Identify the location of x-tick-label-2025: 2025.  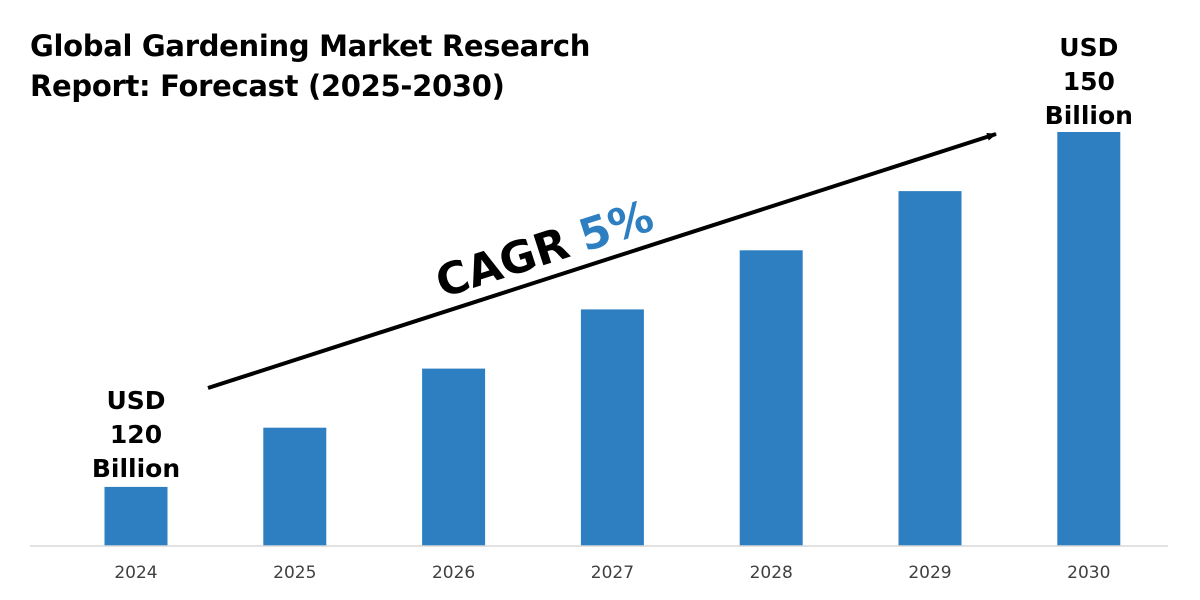
(294, 573).